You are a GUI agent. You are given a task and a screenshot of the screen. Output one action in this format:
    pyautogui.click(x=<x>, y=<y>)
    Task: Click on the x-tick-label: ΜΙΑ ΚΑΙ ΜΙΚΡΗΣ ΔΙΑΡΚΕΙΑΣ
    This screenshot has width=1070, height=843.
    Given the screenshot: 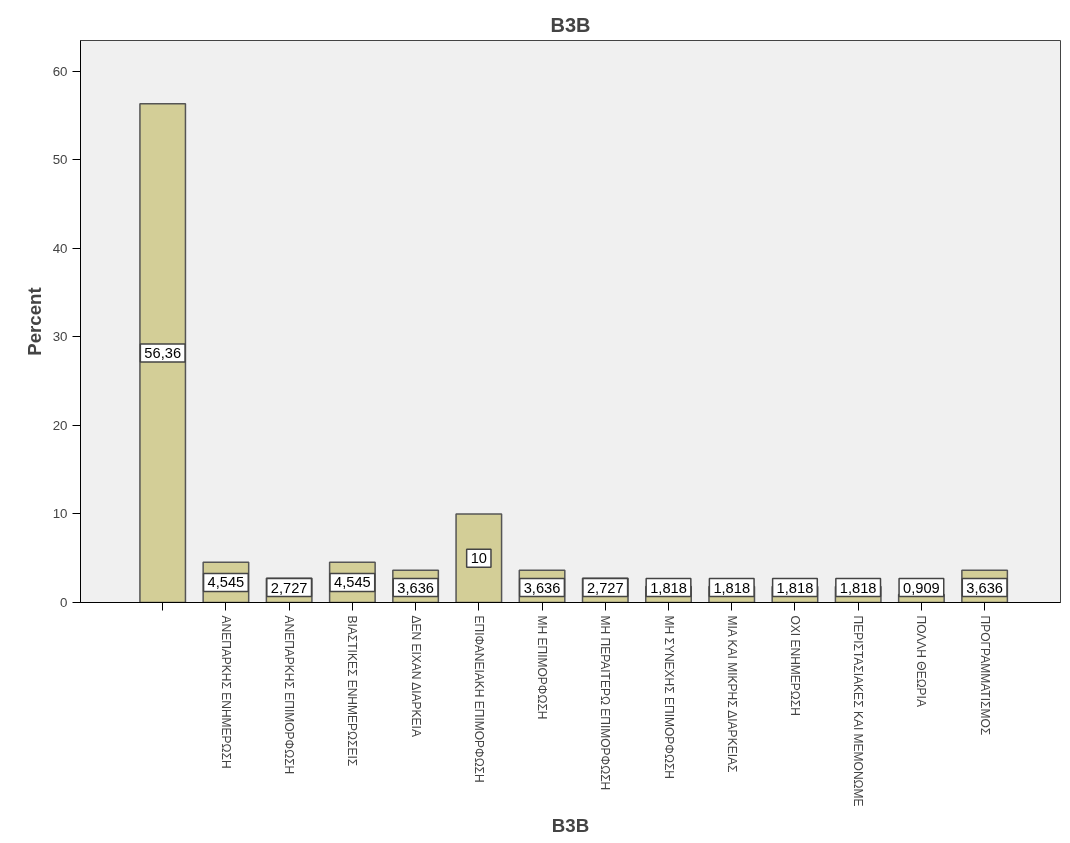 What is the action you would take?
    pyautogui.click(x=731, y=694)
    